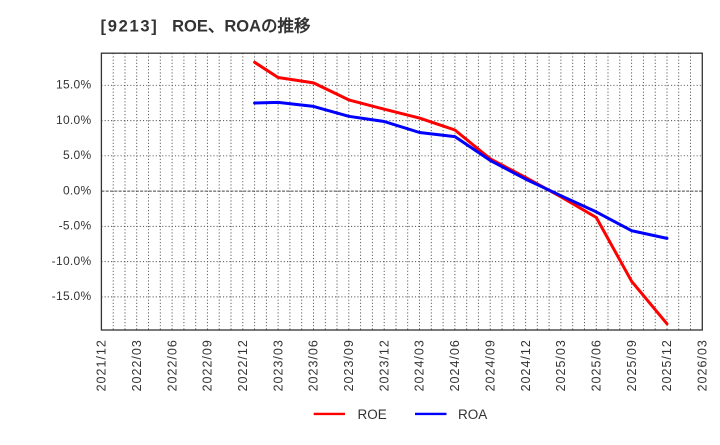  I want to click on svg-text: 2025/06, so click(597, 365).